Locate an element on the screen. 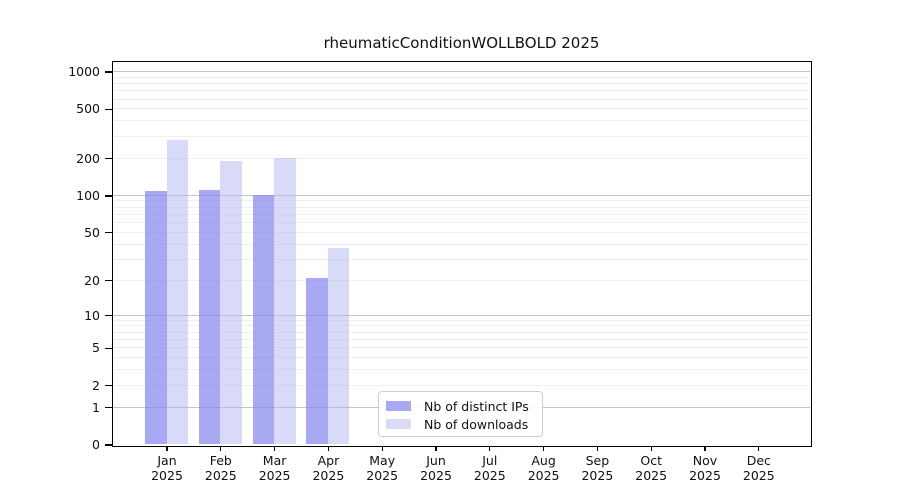 The image size is (900, 500). y-tick-label: 20 is located at coordinates (92, 280).